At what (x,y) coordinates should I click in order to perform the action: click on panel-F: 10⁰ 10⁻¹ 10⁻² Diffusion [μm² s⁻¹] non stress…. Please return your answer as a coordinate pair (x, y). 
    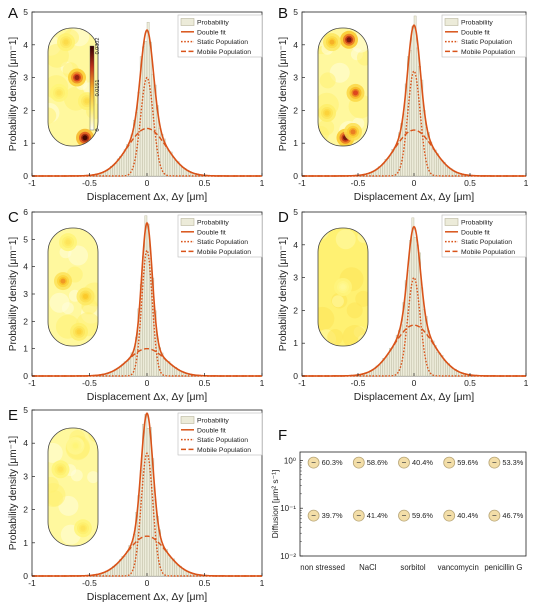
    Looking at the image, I should click on (398, 511).